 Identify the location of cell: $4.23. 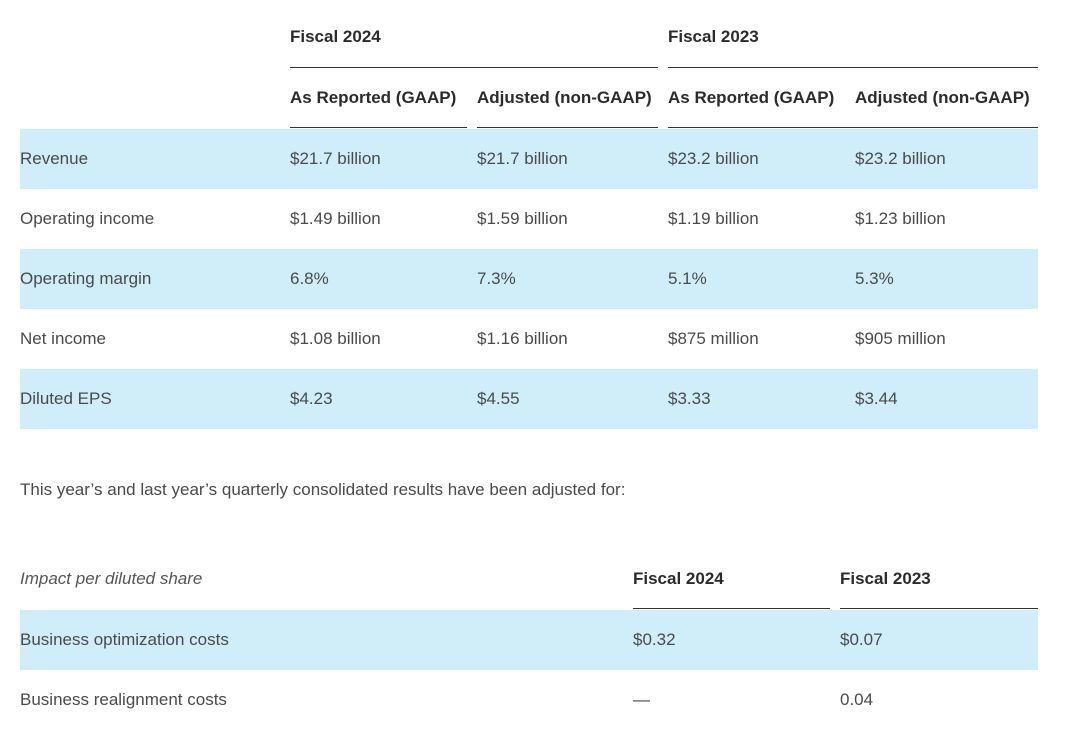
(311, 398).